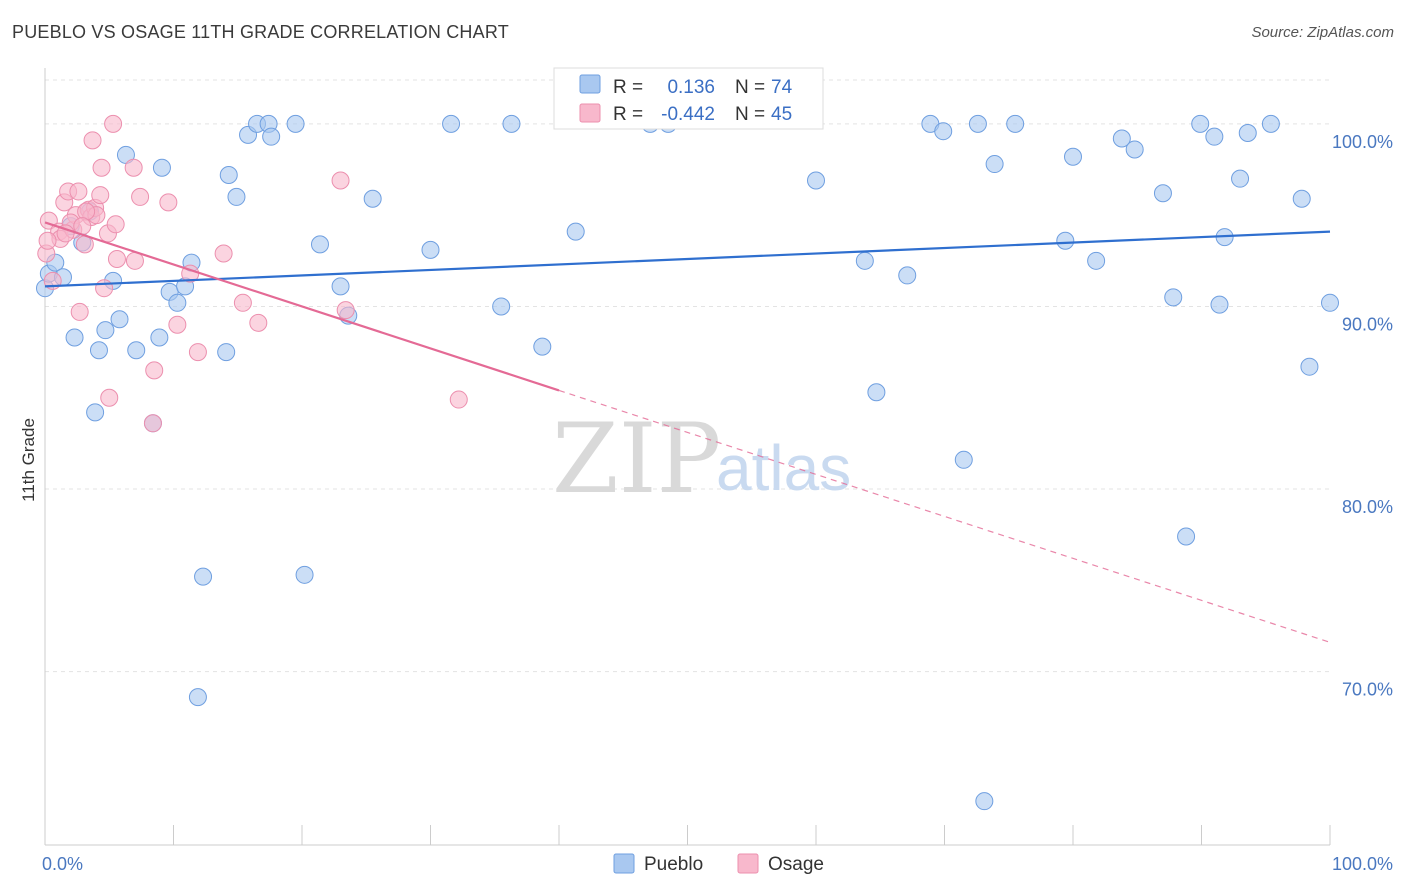 This screenshot has height=892, width=1406. I want to click on pueblo-trend-line, so click(687, 259).